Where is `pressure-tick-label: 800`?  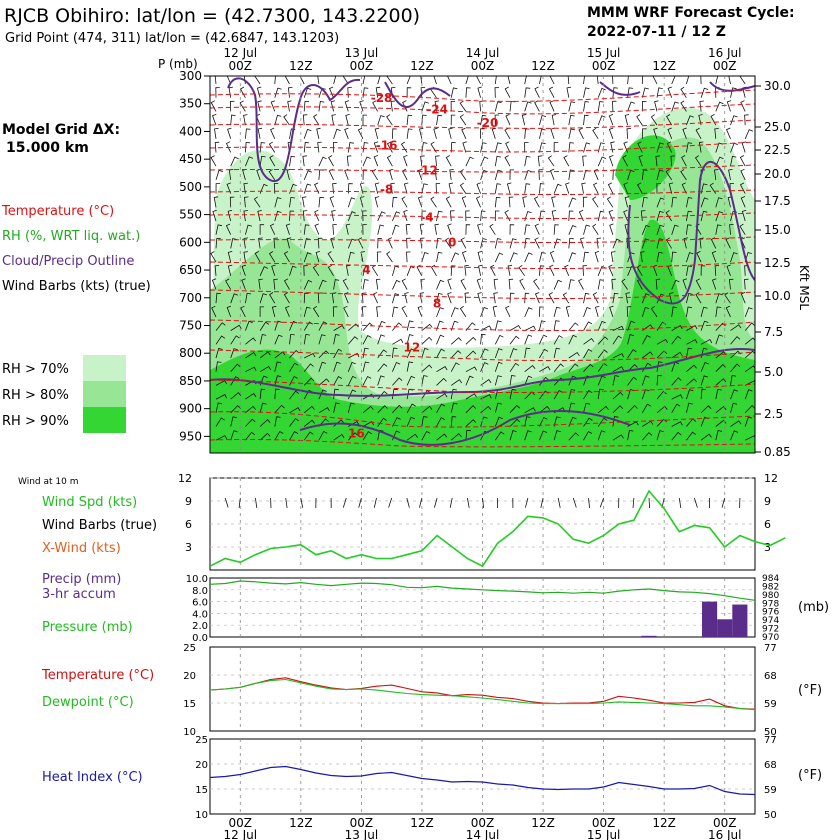 pressure-tick-label: 800 is located at coordinates (190, 353).